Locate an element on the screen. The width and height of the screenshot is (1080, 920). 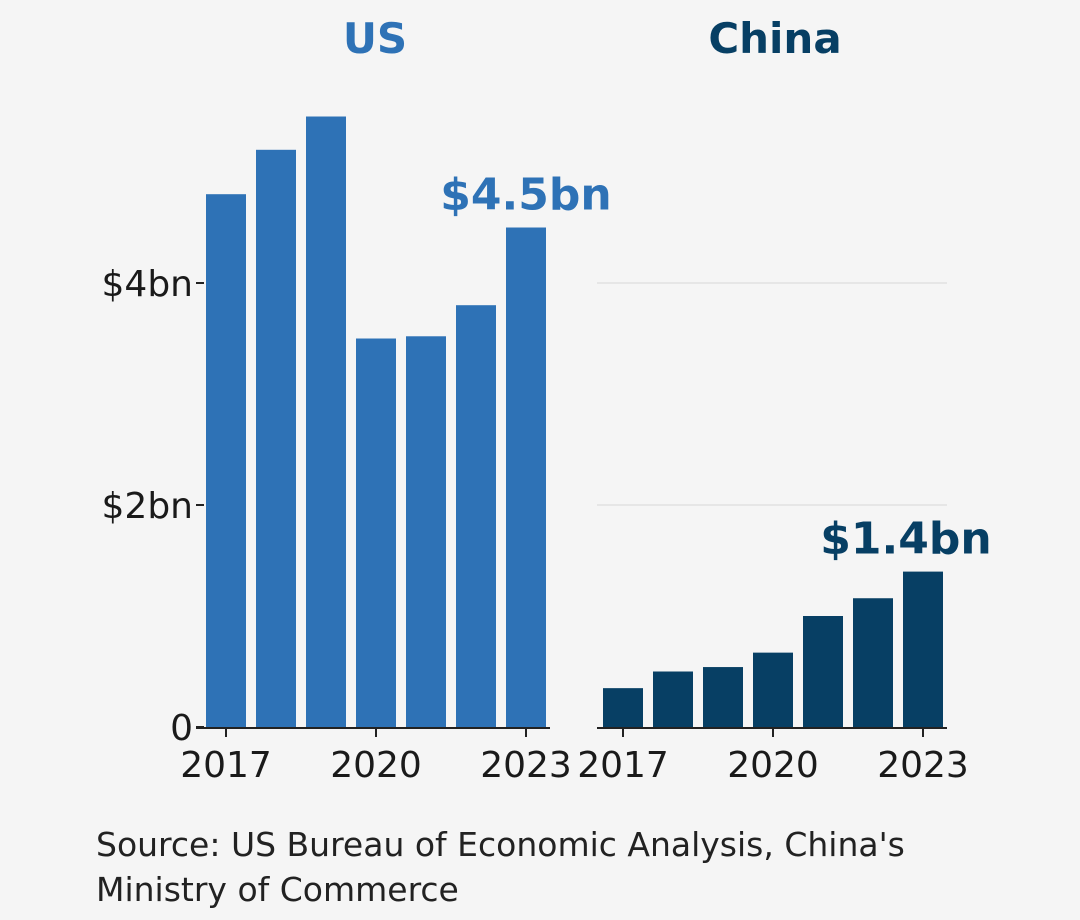
china-data-label: $1.4bn is located at coordinates (905, 539).